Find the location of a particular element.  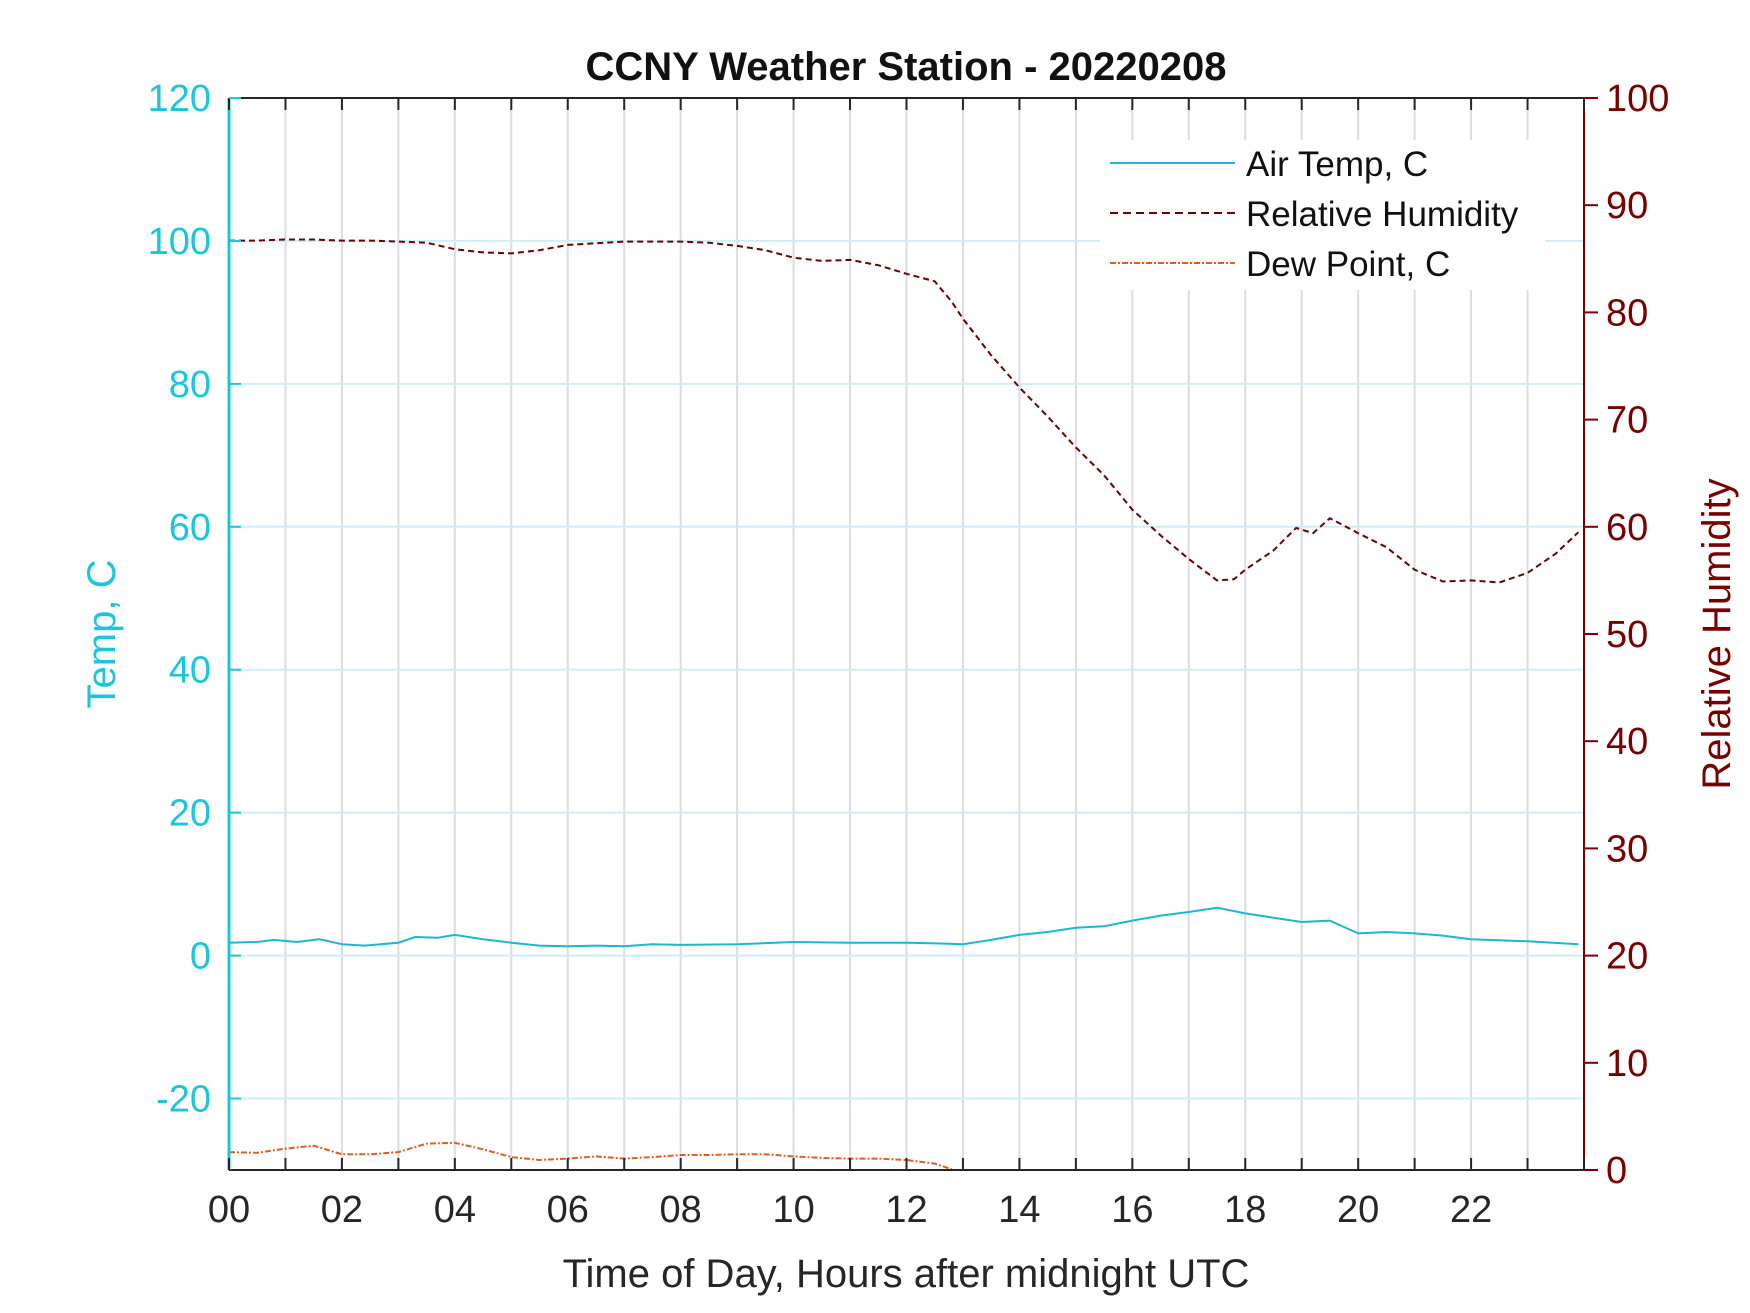

legend-box is located at coordinates (1322, 215).